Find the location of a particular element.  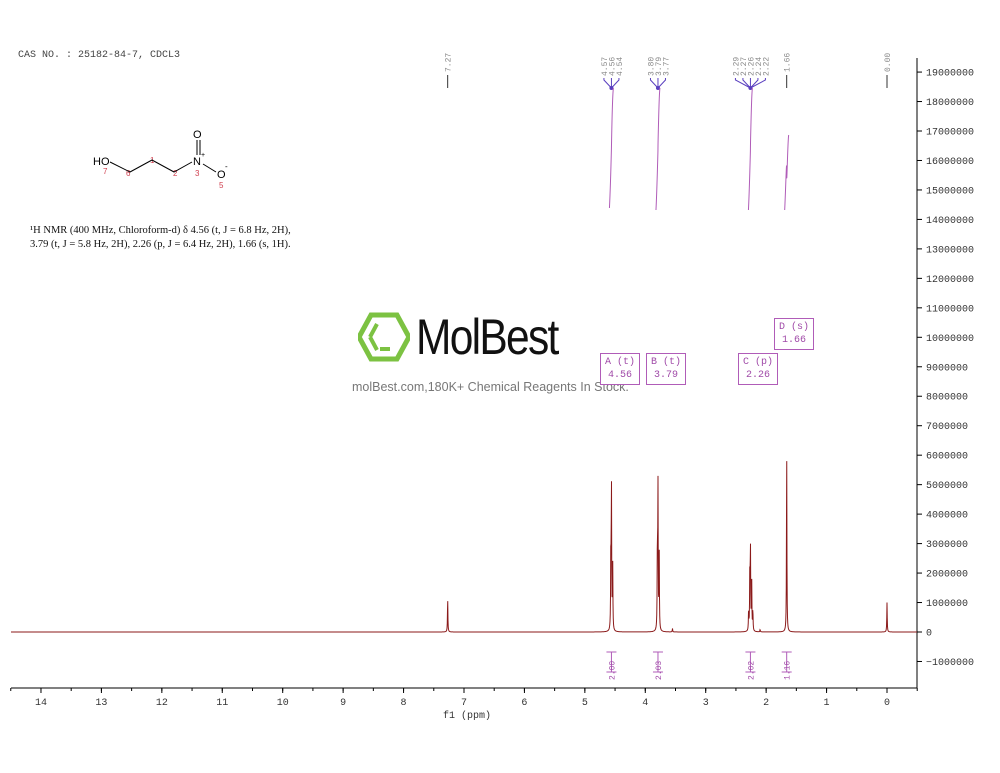

multiplet-value: 2.26 is located at coordinates (758, 375).